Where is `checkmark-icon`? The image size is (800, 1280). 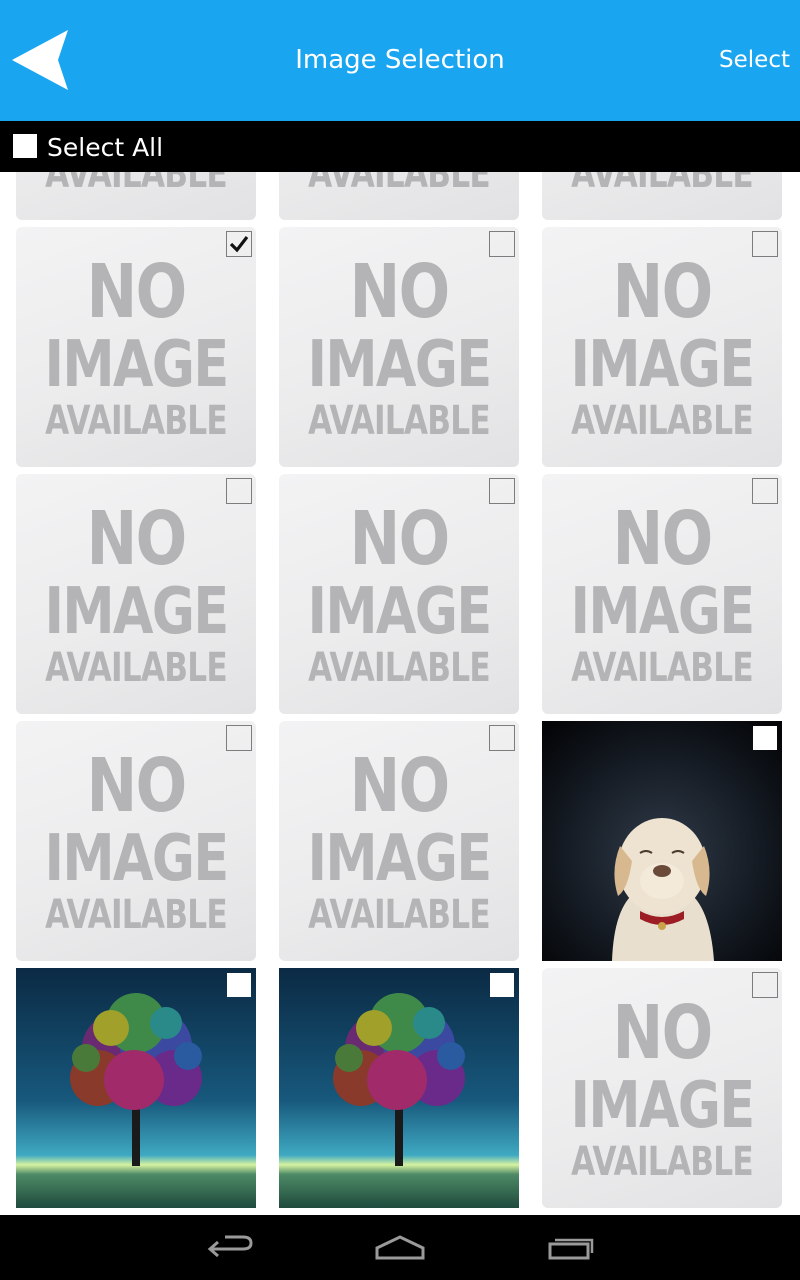
checkmark-icon is located at coordinates (239, 244).